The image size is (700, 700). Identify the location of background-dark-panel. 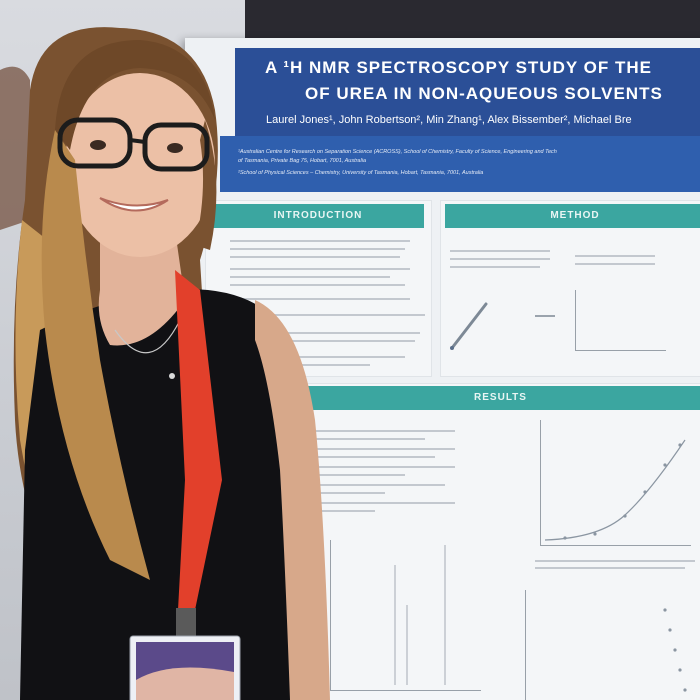
(472, 22).